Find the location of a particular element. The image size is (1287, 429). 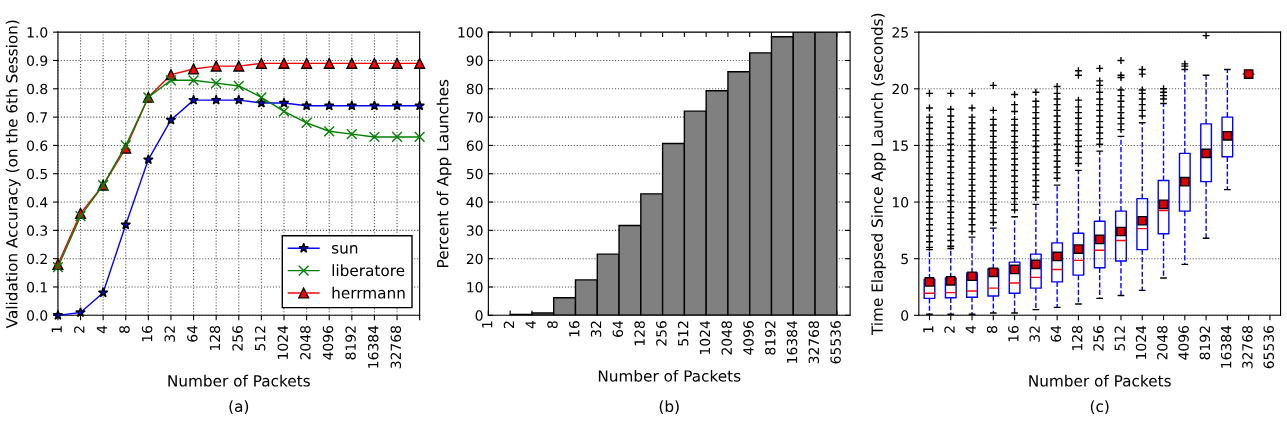

y-tick-label: 5 is located at coordinates (904, 259).